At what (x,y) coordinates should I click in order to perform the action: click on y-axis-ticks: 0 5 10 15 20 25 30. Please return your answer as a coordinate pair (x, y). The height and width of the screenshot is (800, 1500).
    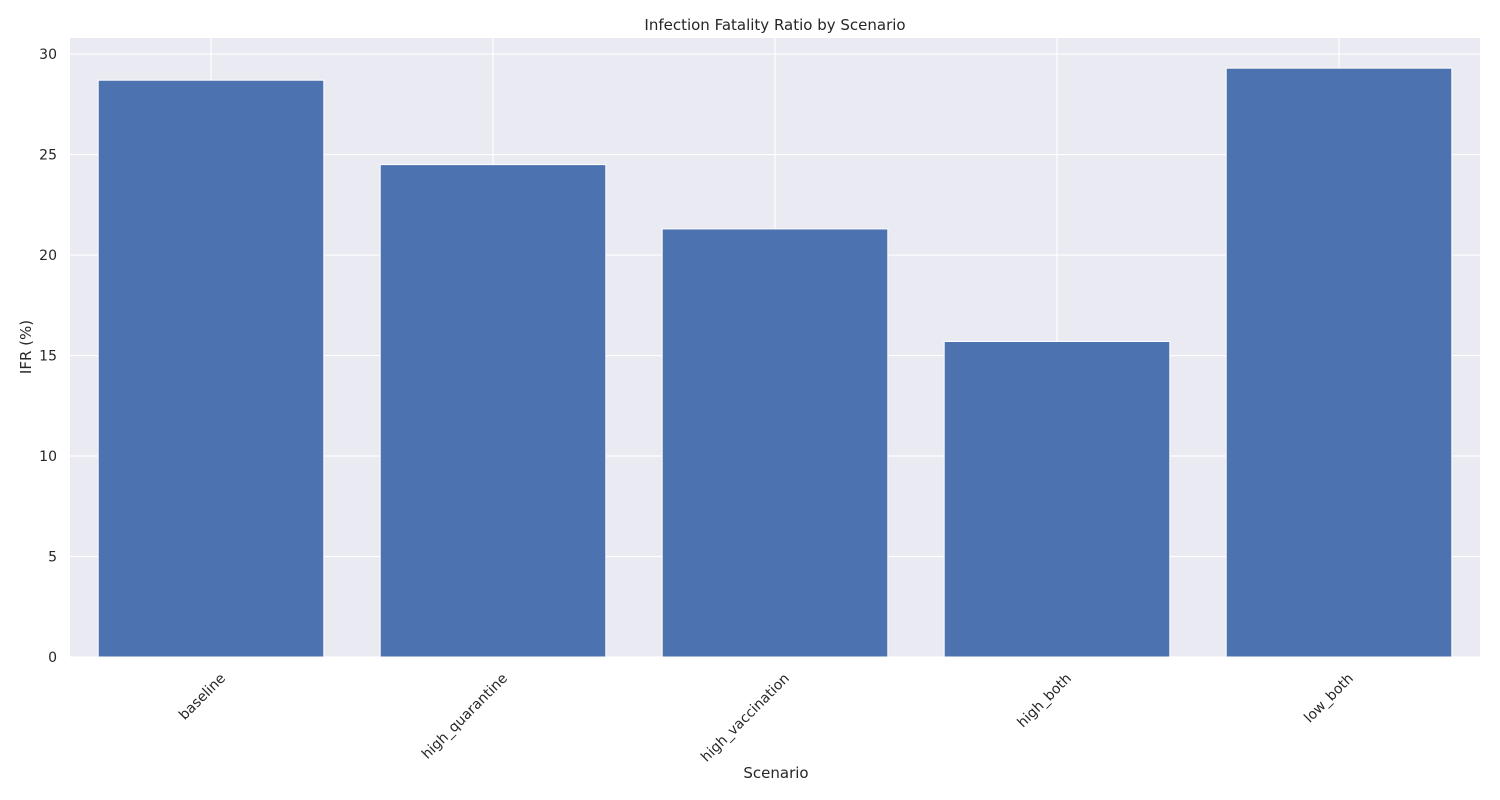
    Looking at the image, I should click on (48, 356).